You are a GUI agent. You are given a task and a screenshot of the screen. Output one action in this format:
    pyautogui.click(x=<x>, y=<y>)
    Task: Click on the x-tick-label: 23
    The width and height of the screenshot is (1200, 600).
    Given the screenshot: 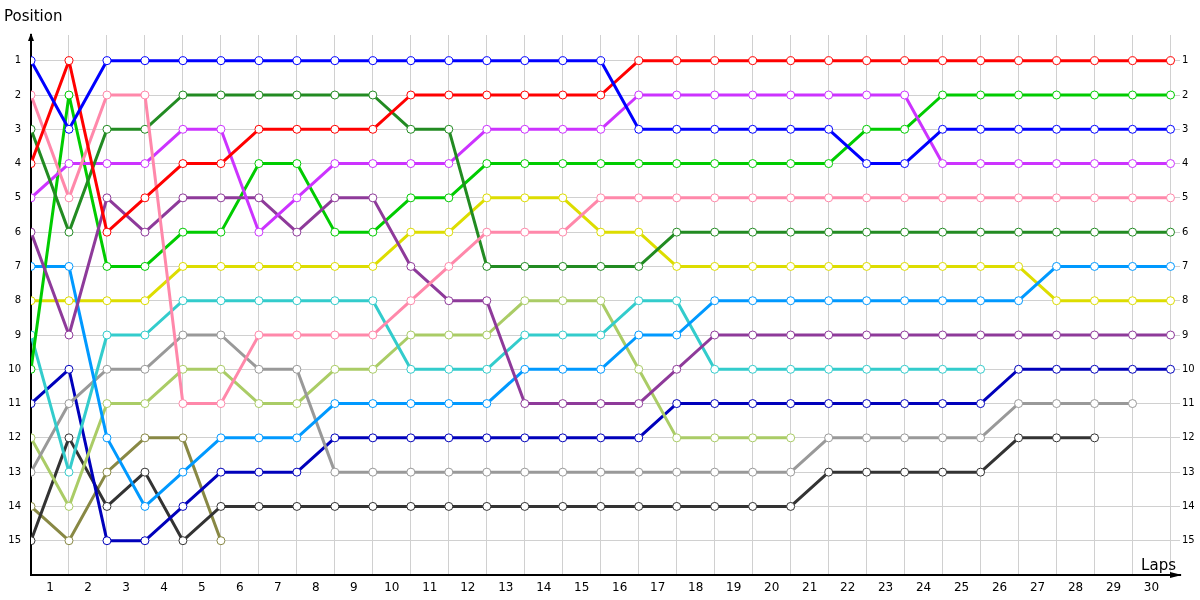 What is the action you would take?
    pyautogui.click(x=885, y=587)
    